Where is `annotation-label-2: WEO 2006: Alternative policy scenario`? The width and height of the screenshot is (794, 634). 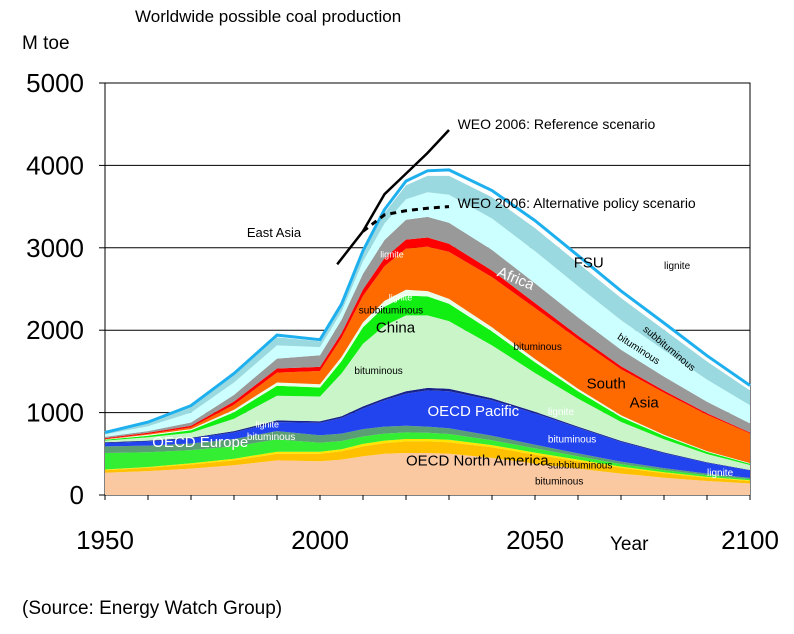 annotation-label-2: WEO 2006: Alternative policy scenario is located at coordinates (577, 203).